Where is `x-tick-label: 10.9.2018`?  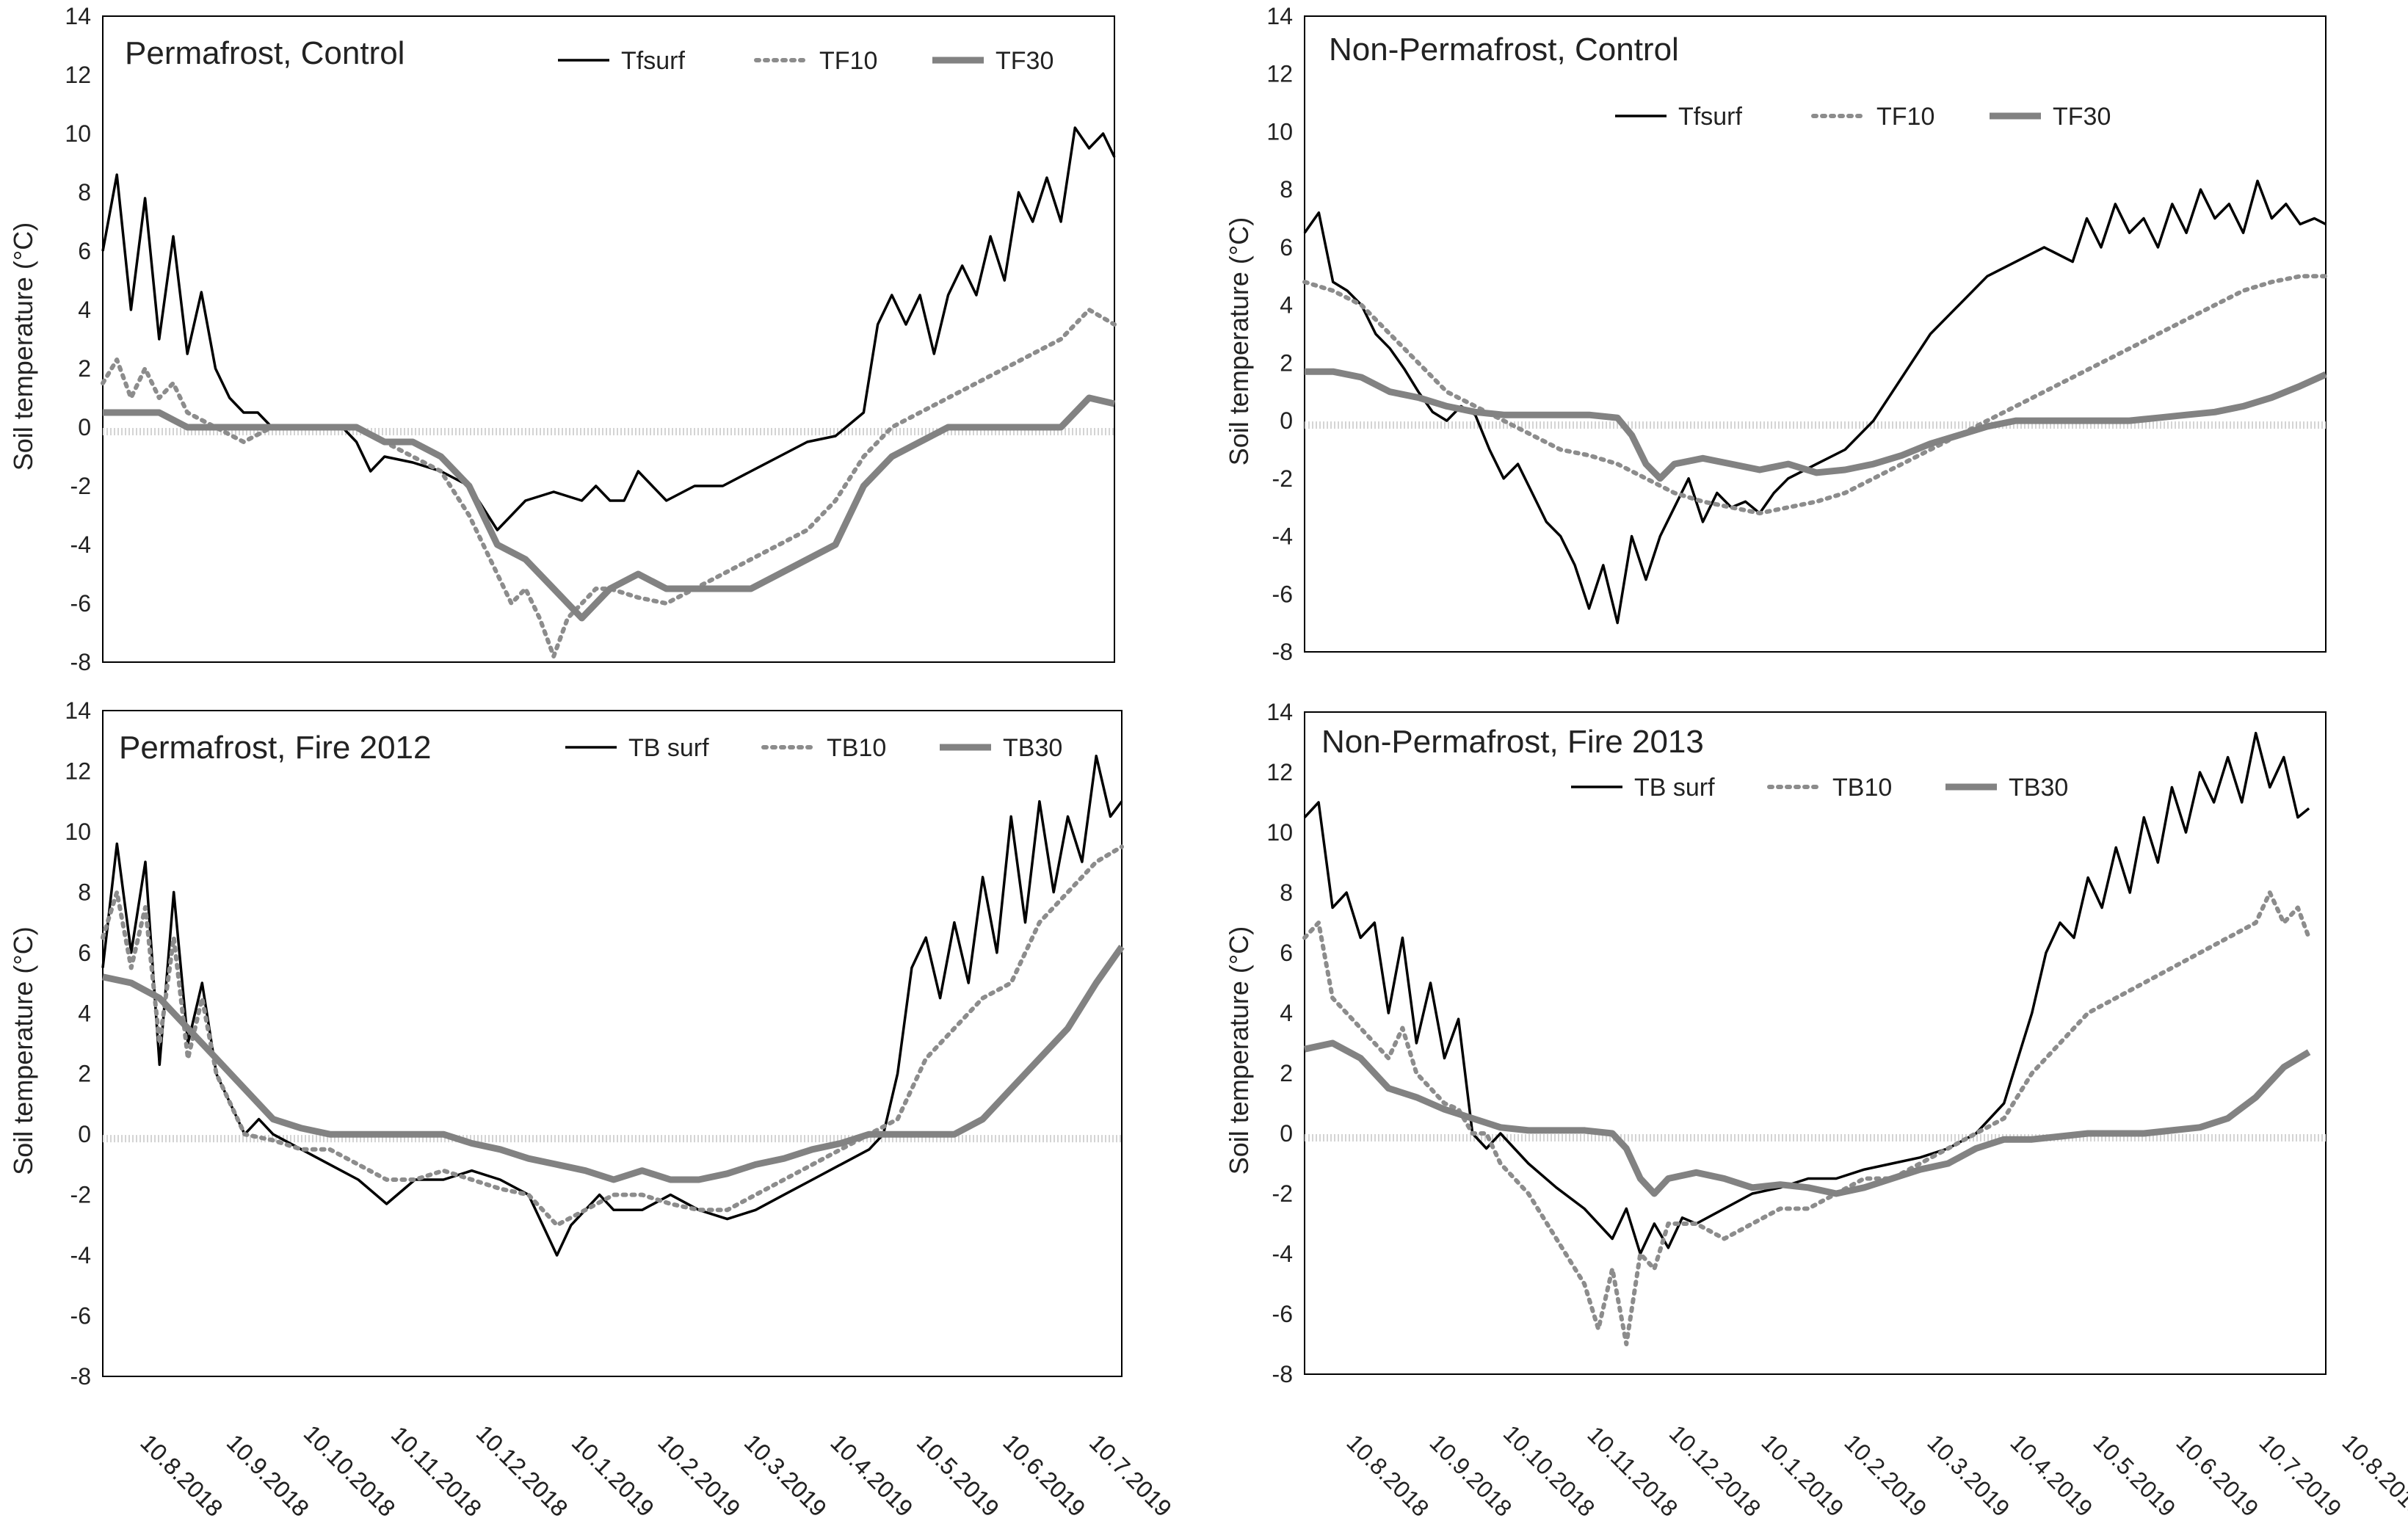
x-tick-label: 10.9.2018 is located at coordinates (268, 1475).